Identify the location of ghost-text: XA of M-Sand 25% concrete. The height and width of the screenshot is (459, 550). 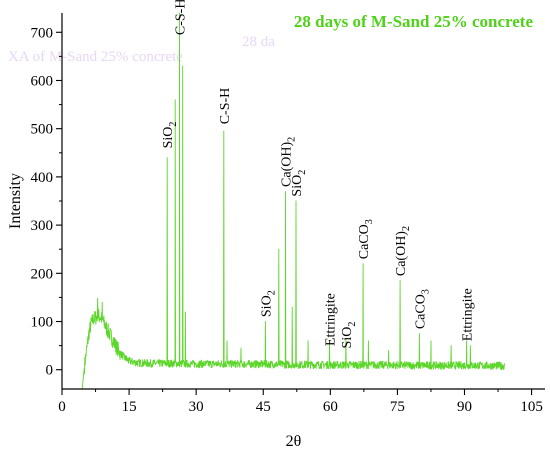
(95, 57).